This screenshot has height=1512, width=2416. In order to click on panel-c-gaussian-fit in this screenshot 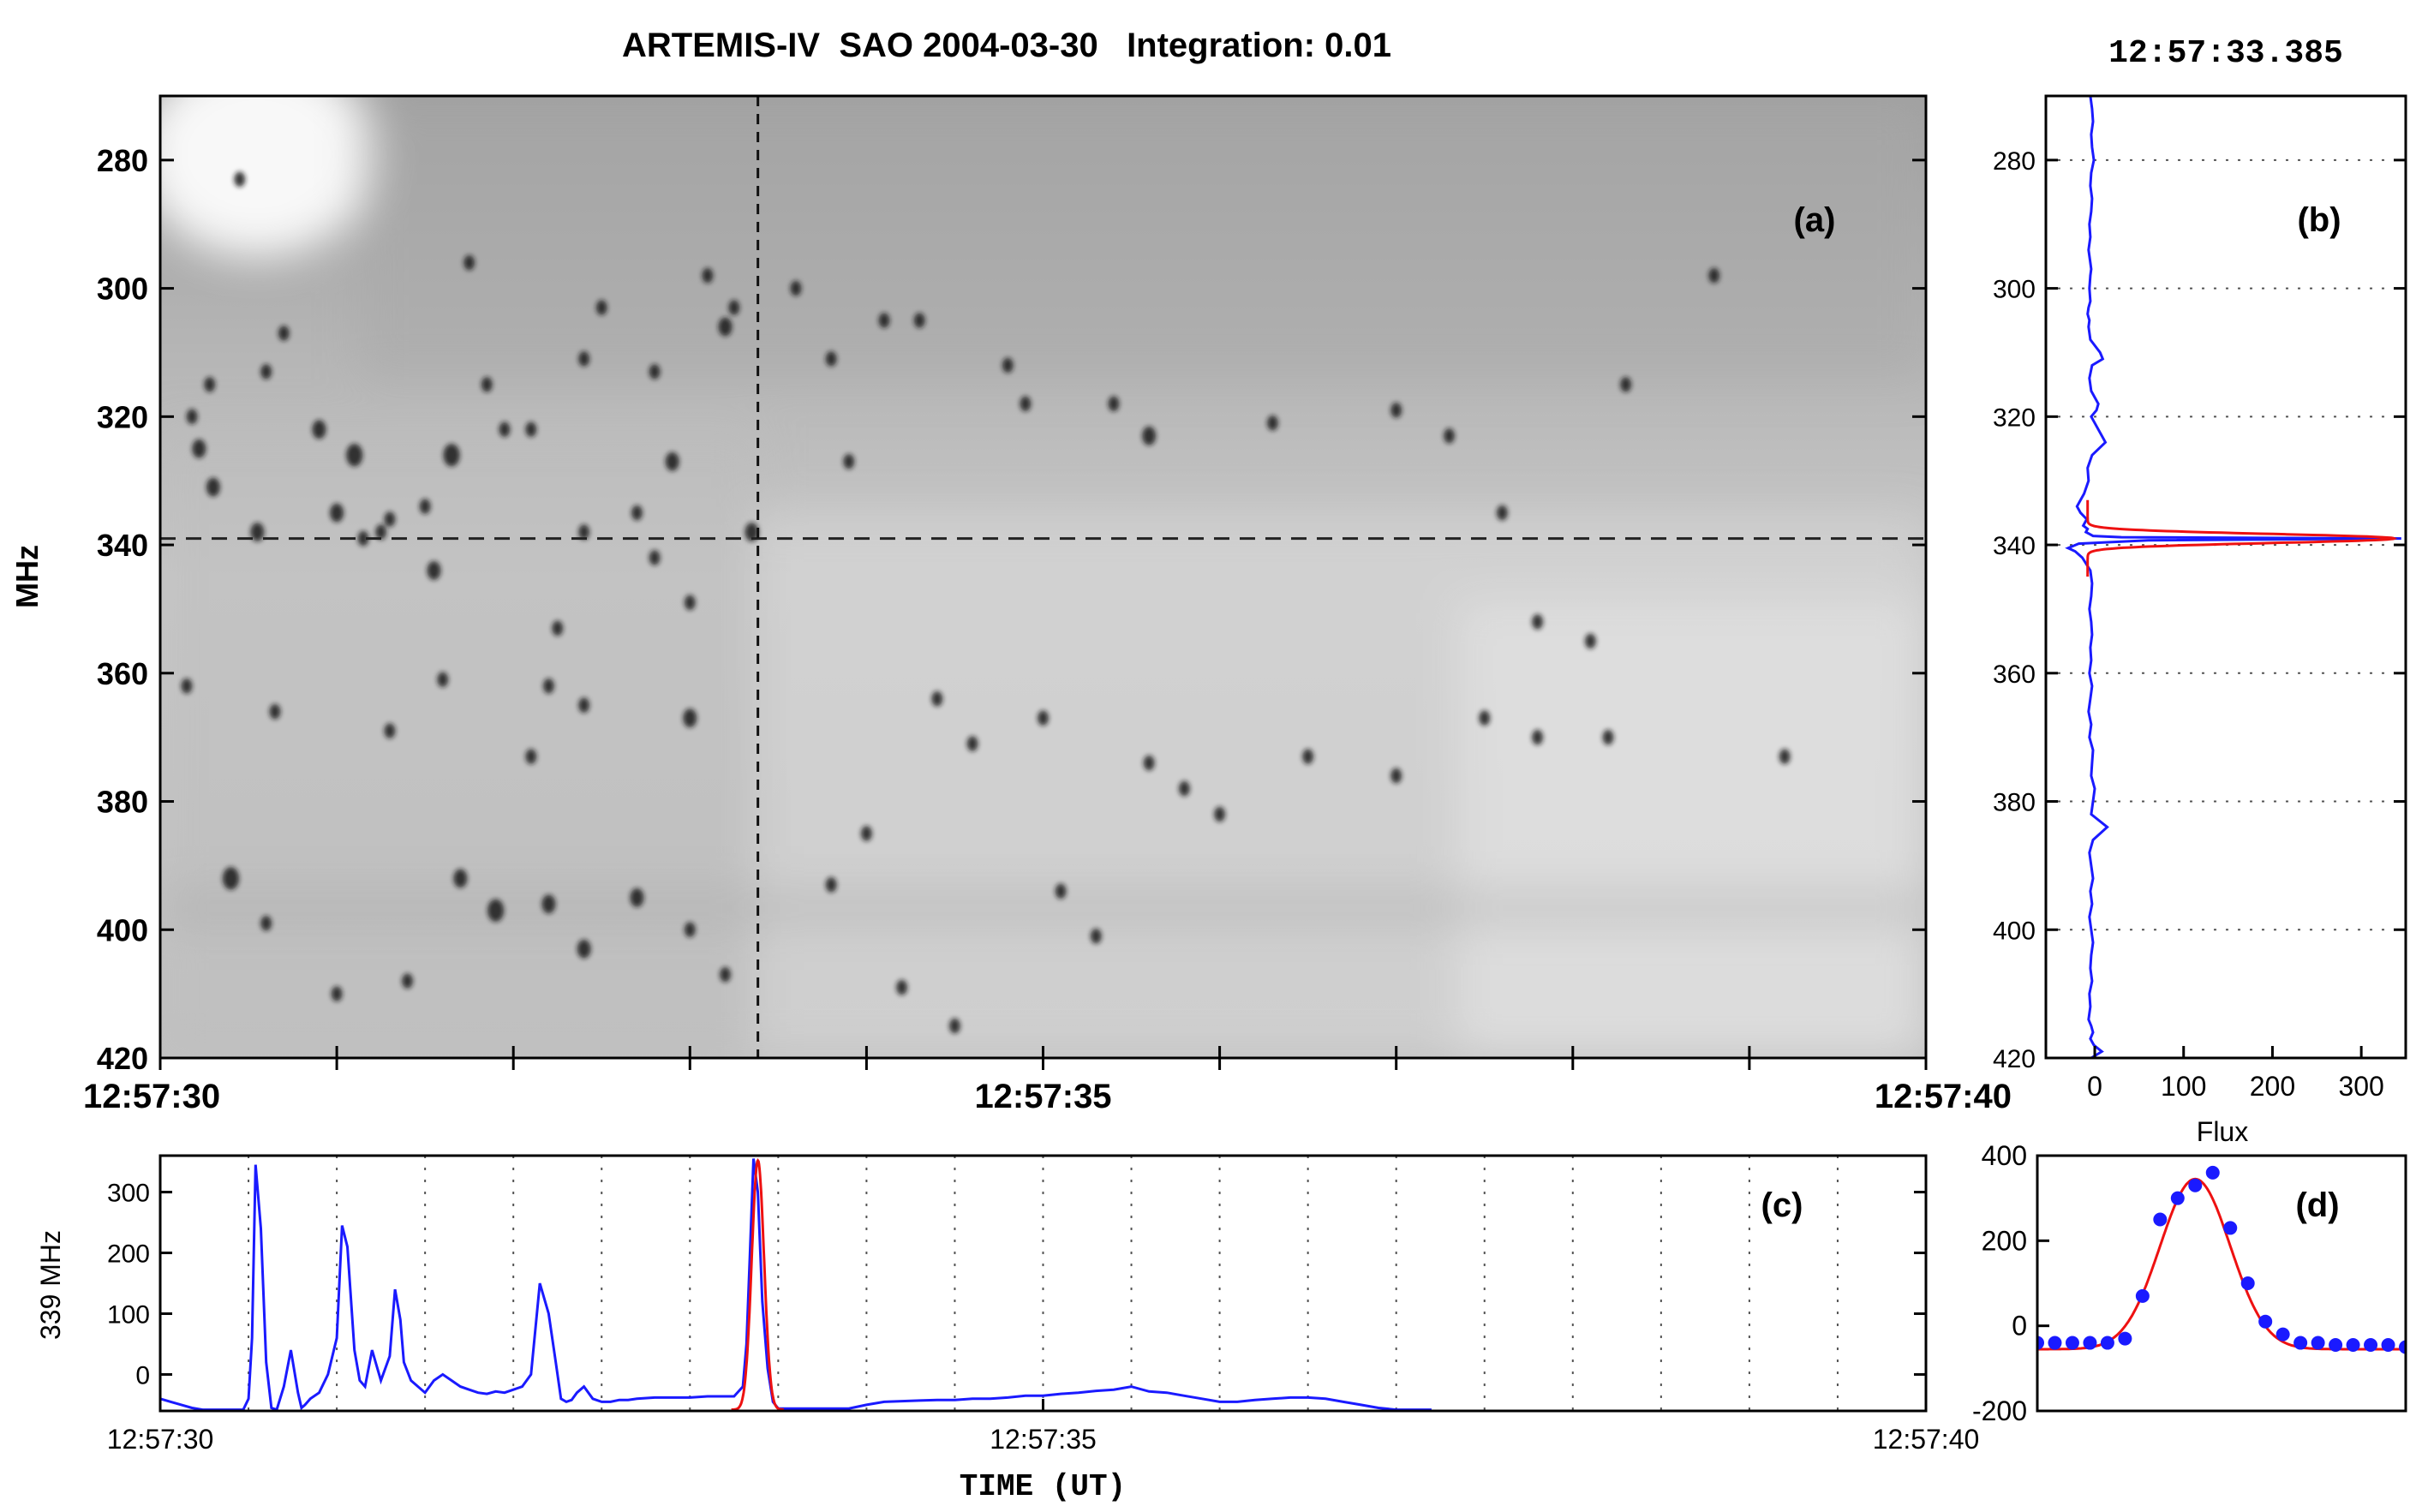, I will do `click(757, 1284)`.